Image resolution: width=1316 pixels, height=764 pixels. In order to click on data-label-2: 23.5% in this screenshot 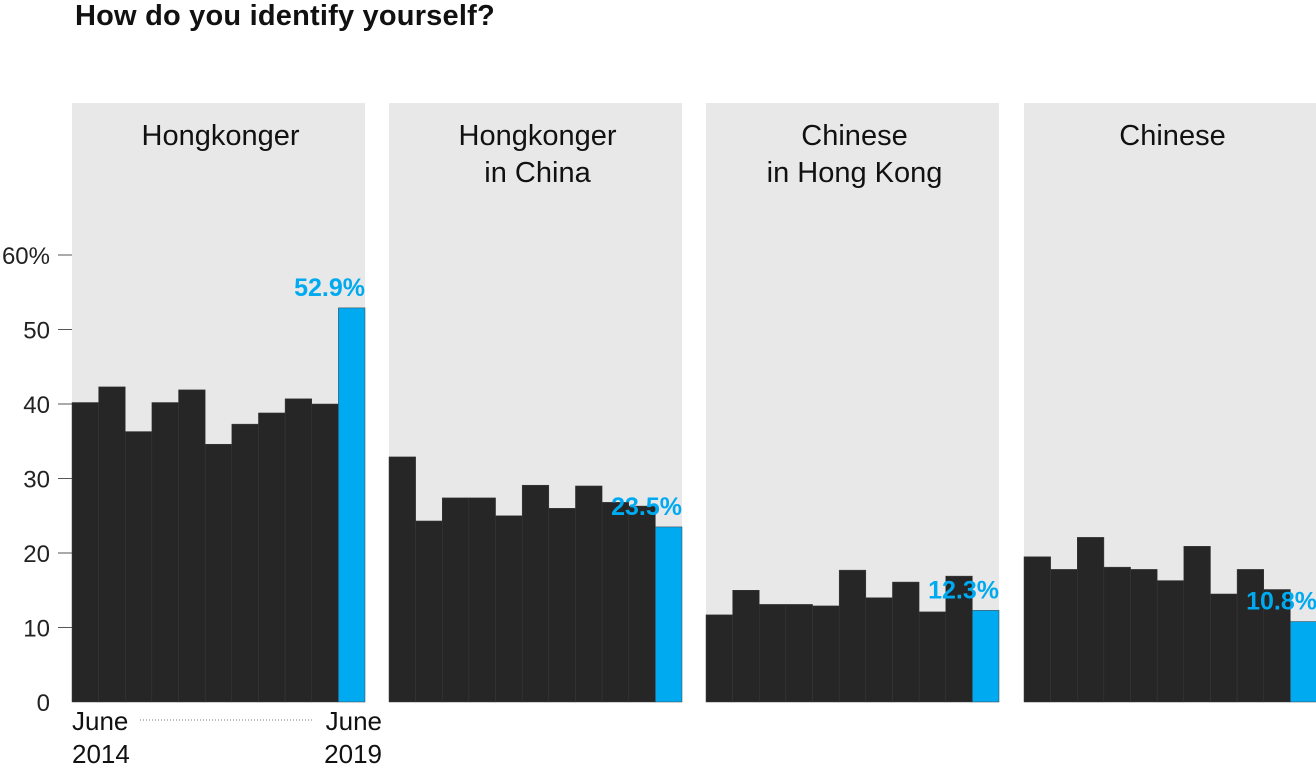, I will do `click(646, 507)`.